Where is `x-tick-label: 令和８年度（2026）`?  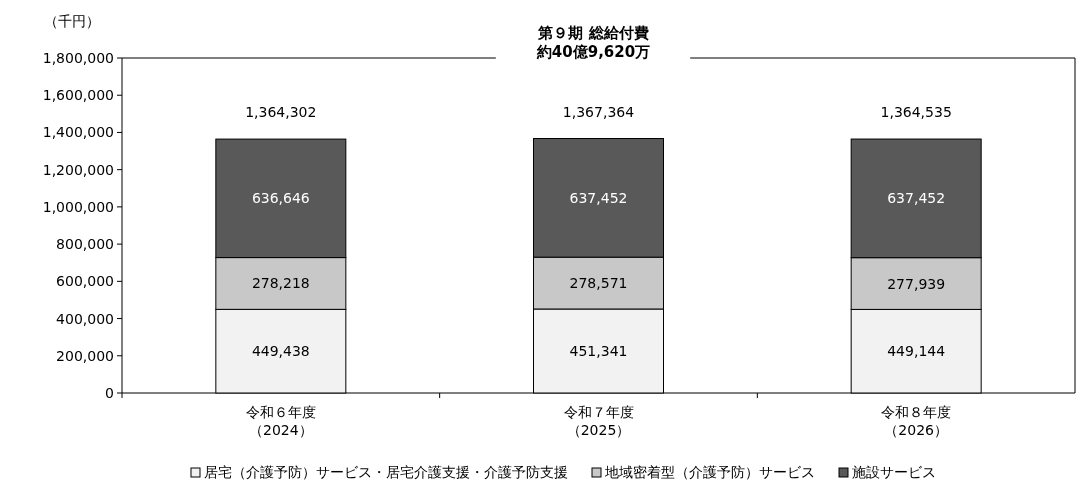
x-tick-label: 令和８年度（2026） is located at coordinates (916, 421).